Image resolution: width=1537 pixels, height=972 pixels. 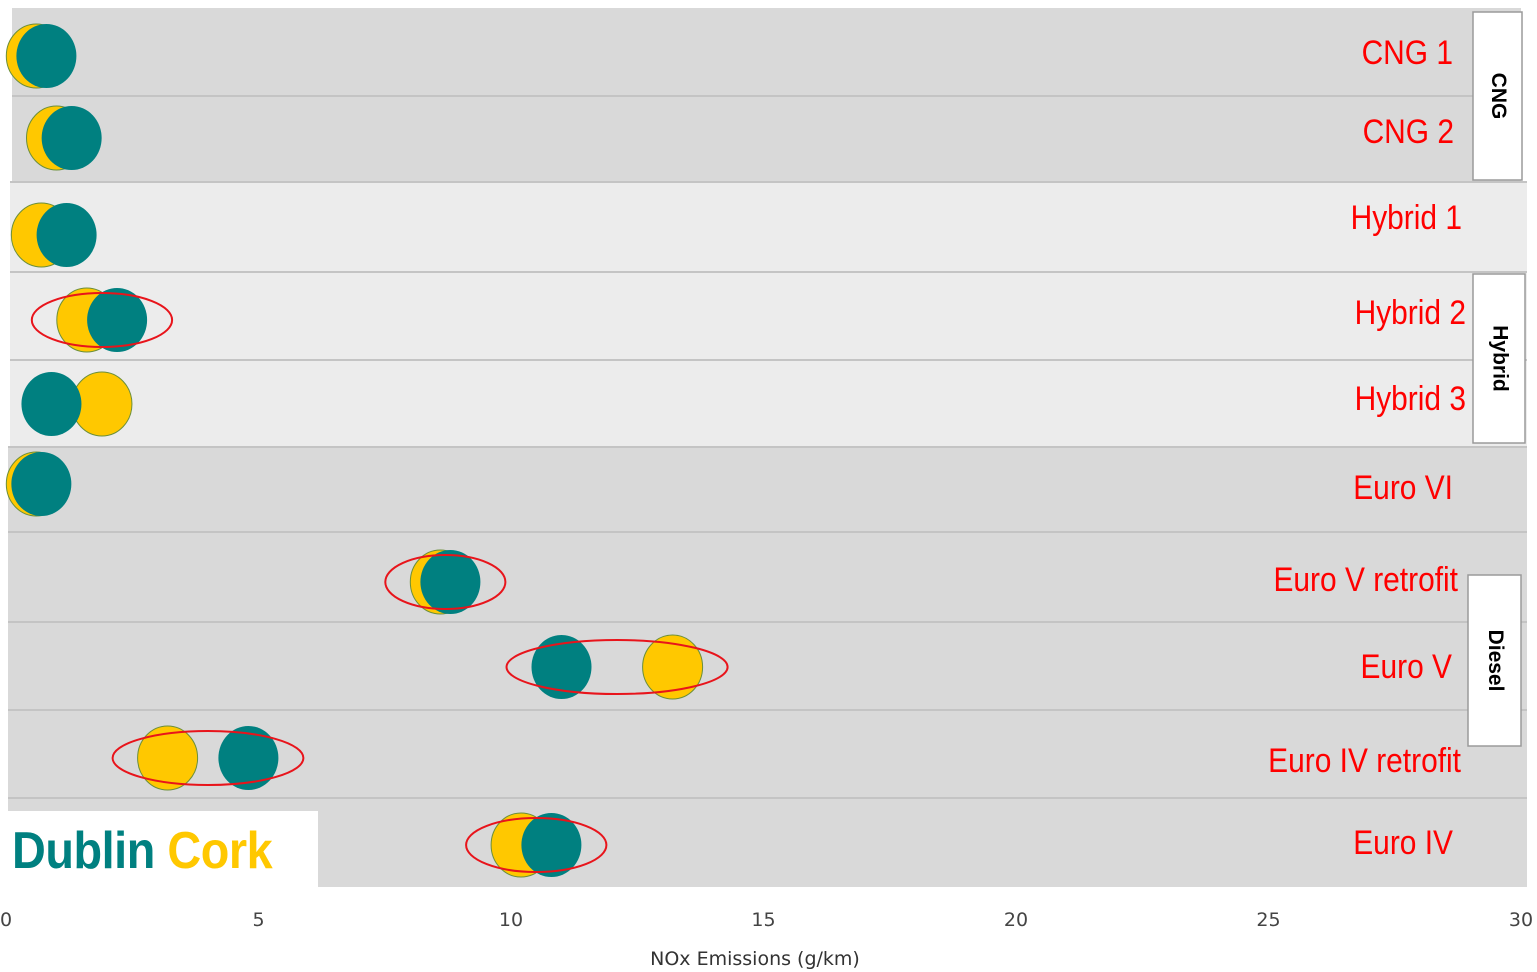 I want to click on category-label-cng-1: CNG 1, so click(x=1407, y=52).